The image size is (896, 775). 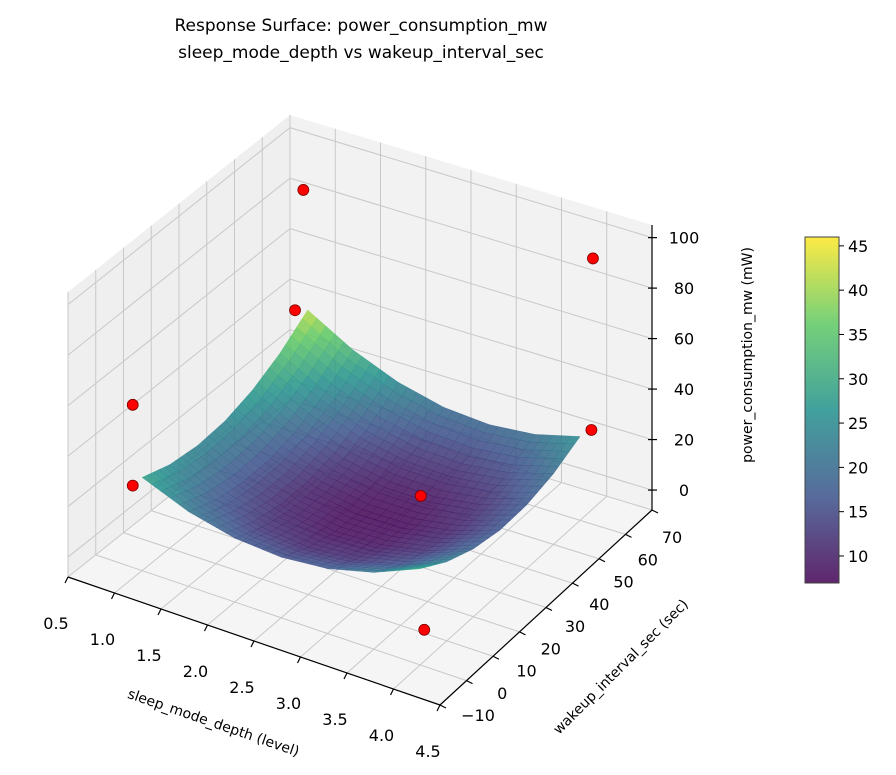 I want to click on z-tick-label: 60, so click(x=684, y=339).